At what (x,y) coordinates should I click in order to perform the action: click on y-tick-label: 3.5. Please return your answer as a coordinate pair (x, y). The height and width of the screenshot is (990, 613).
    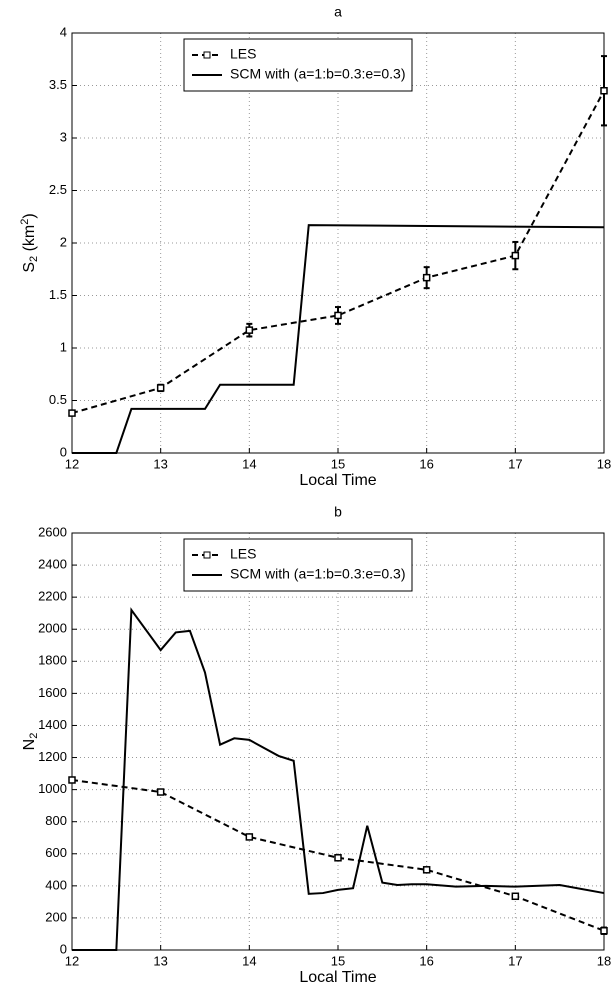
    Looking at the image, I should click on (58, 84).